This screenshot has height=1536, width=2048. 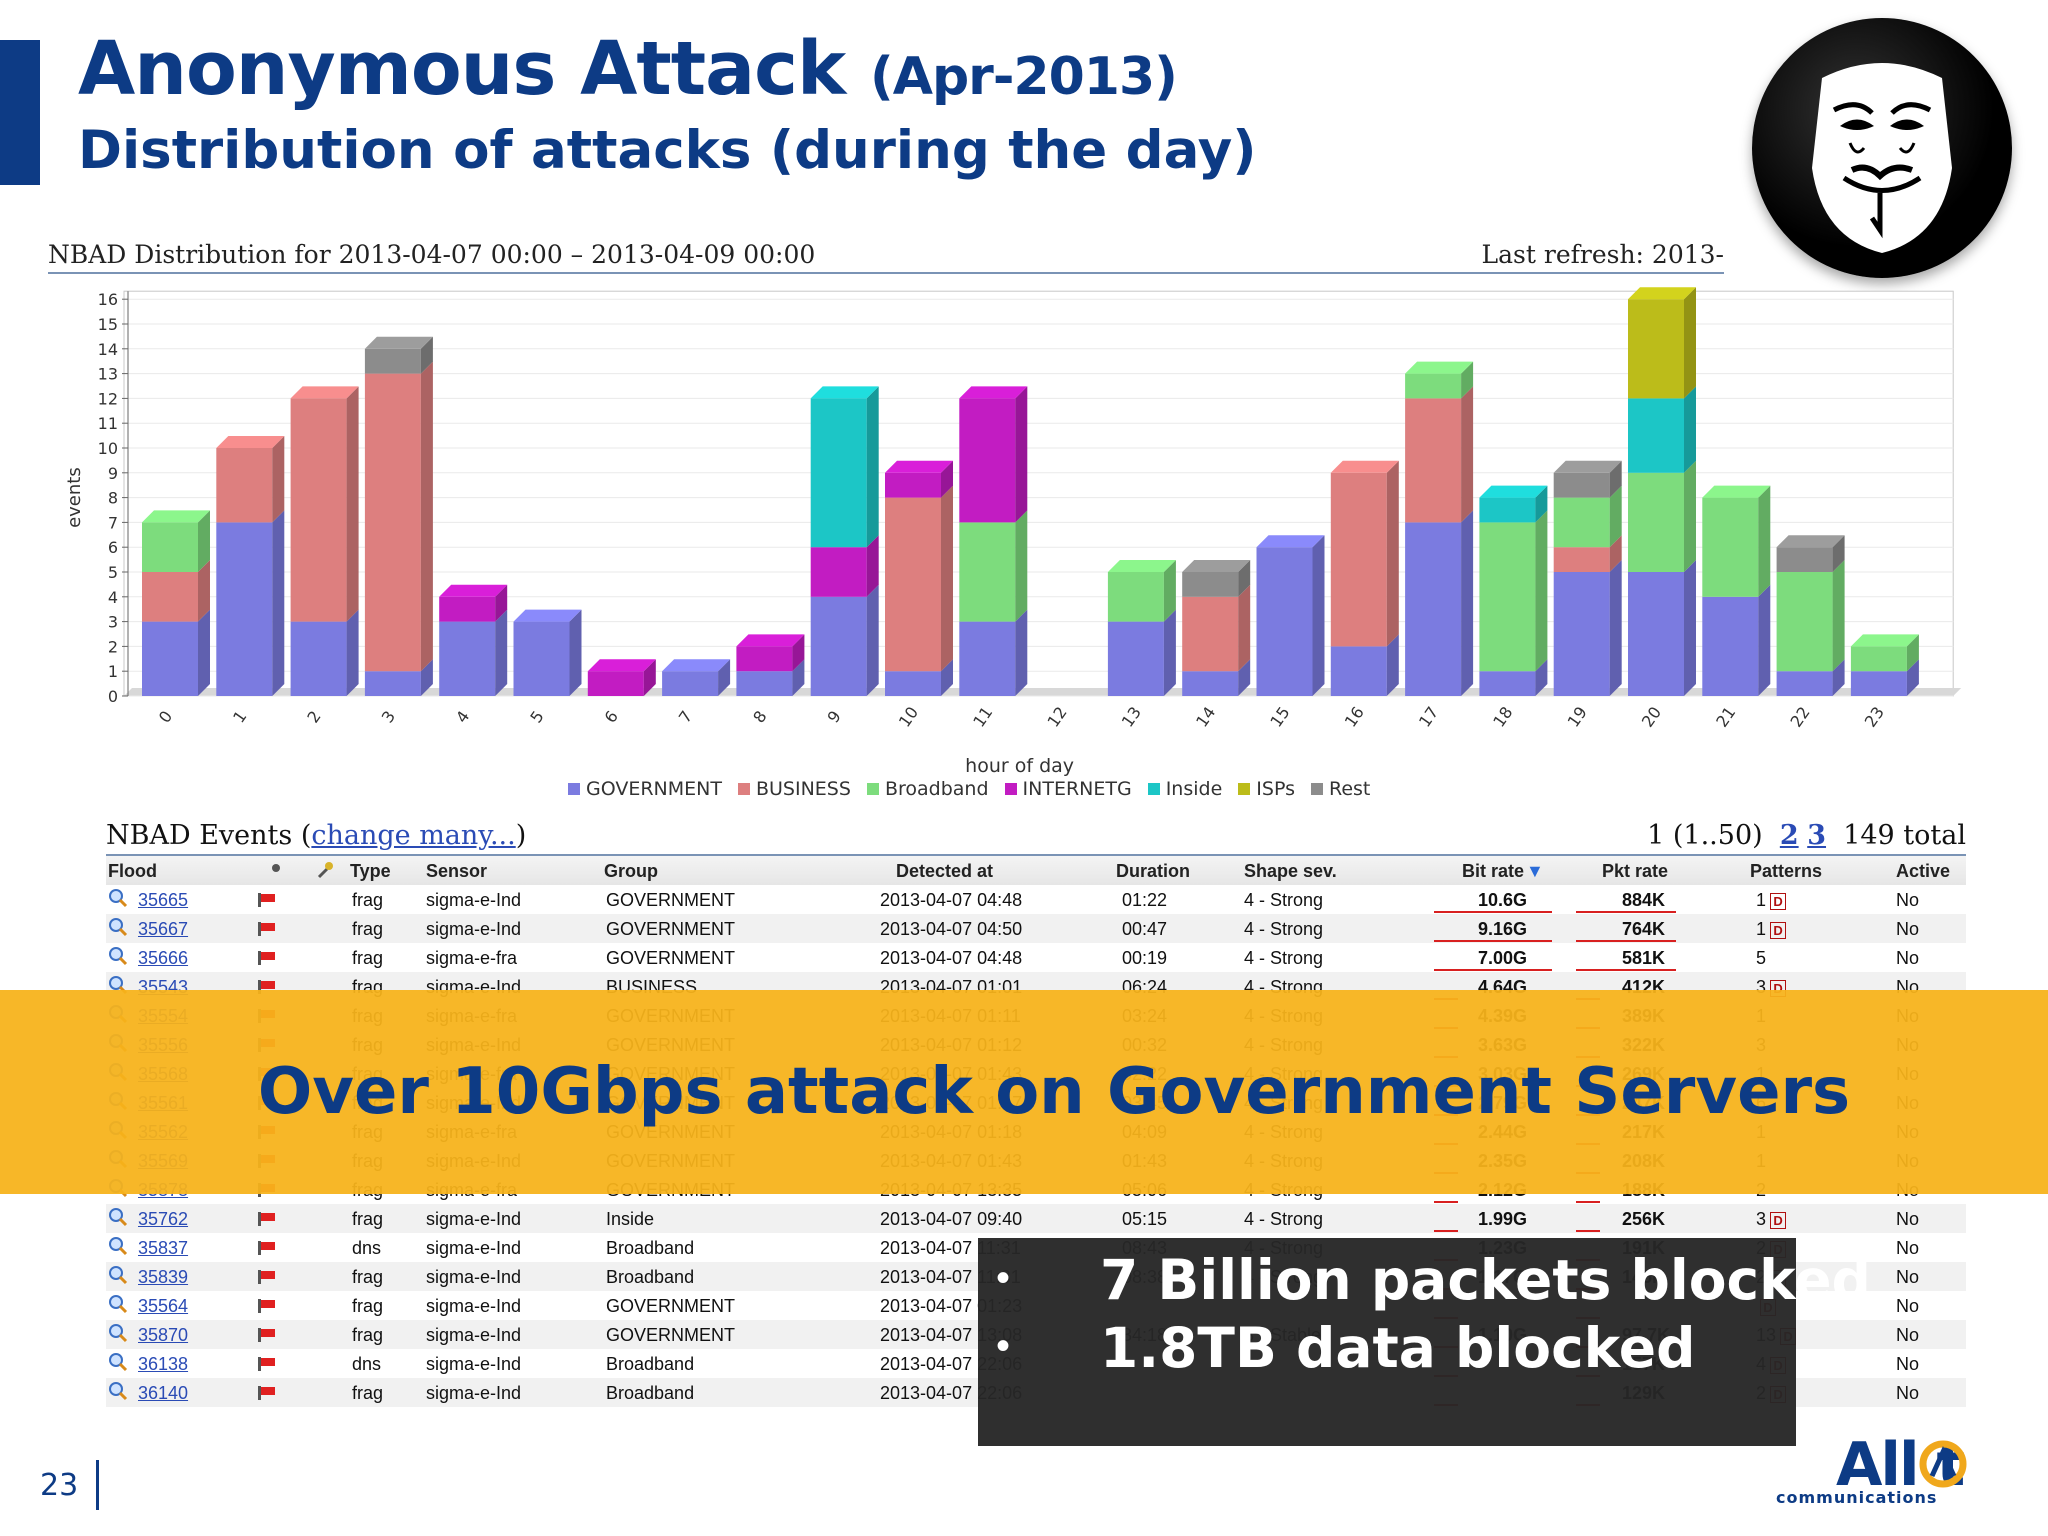 What do you see at coordinates (163, 900) in the screenshot?
I see `flood-id-link: 35665` at bounding box center [163, 900].